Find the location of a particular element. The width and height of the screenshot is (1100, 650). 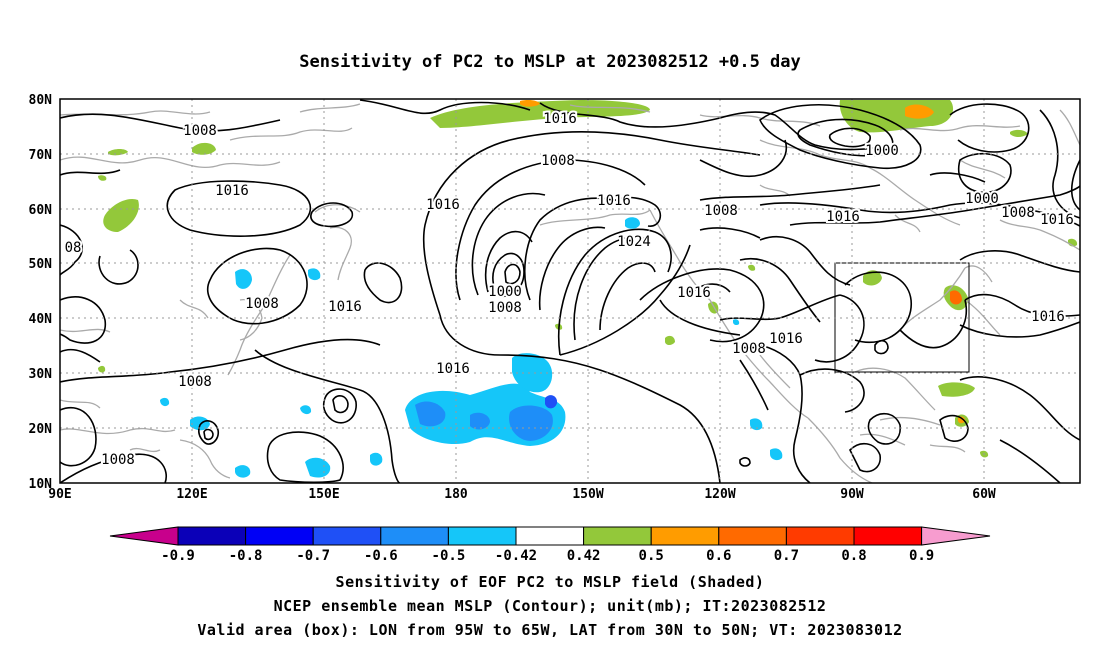

colorbar-label: -0.8 is located at coordinates (246, 556).